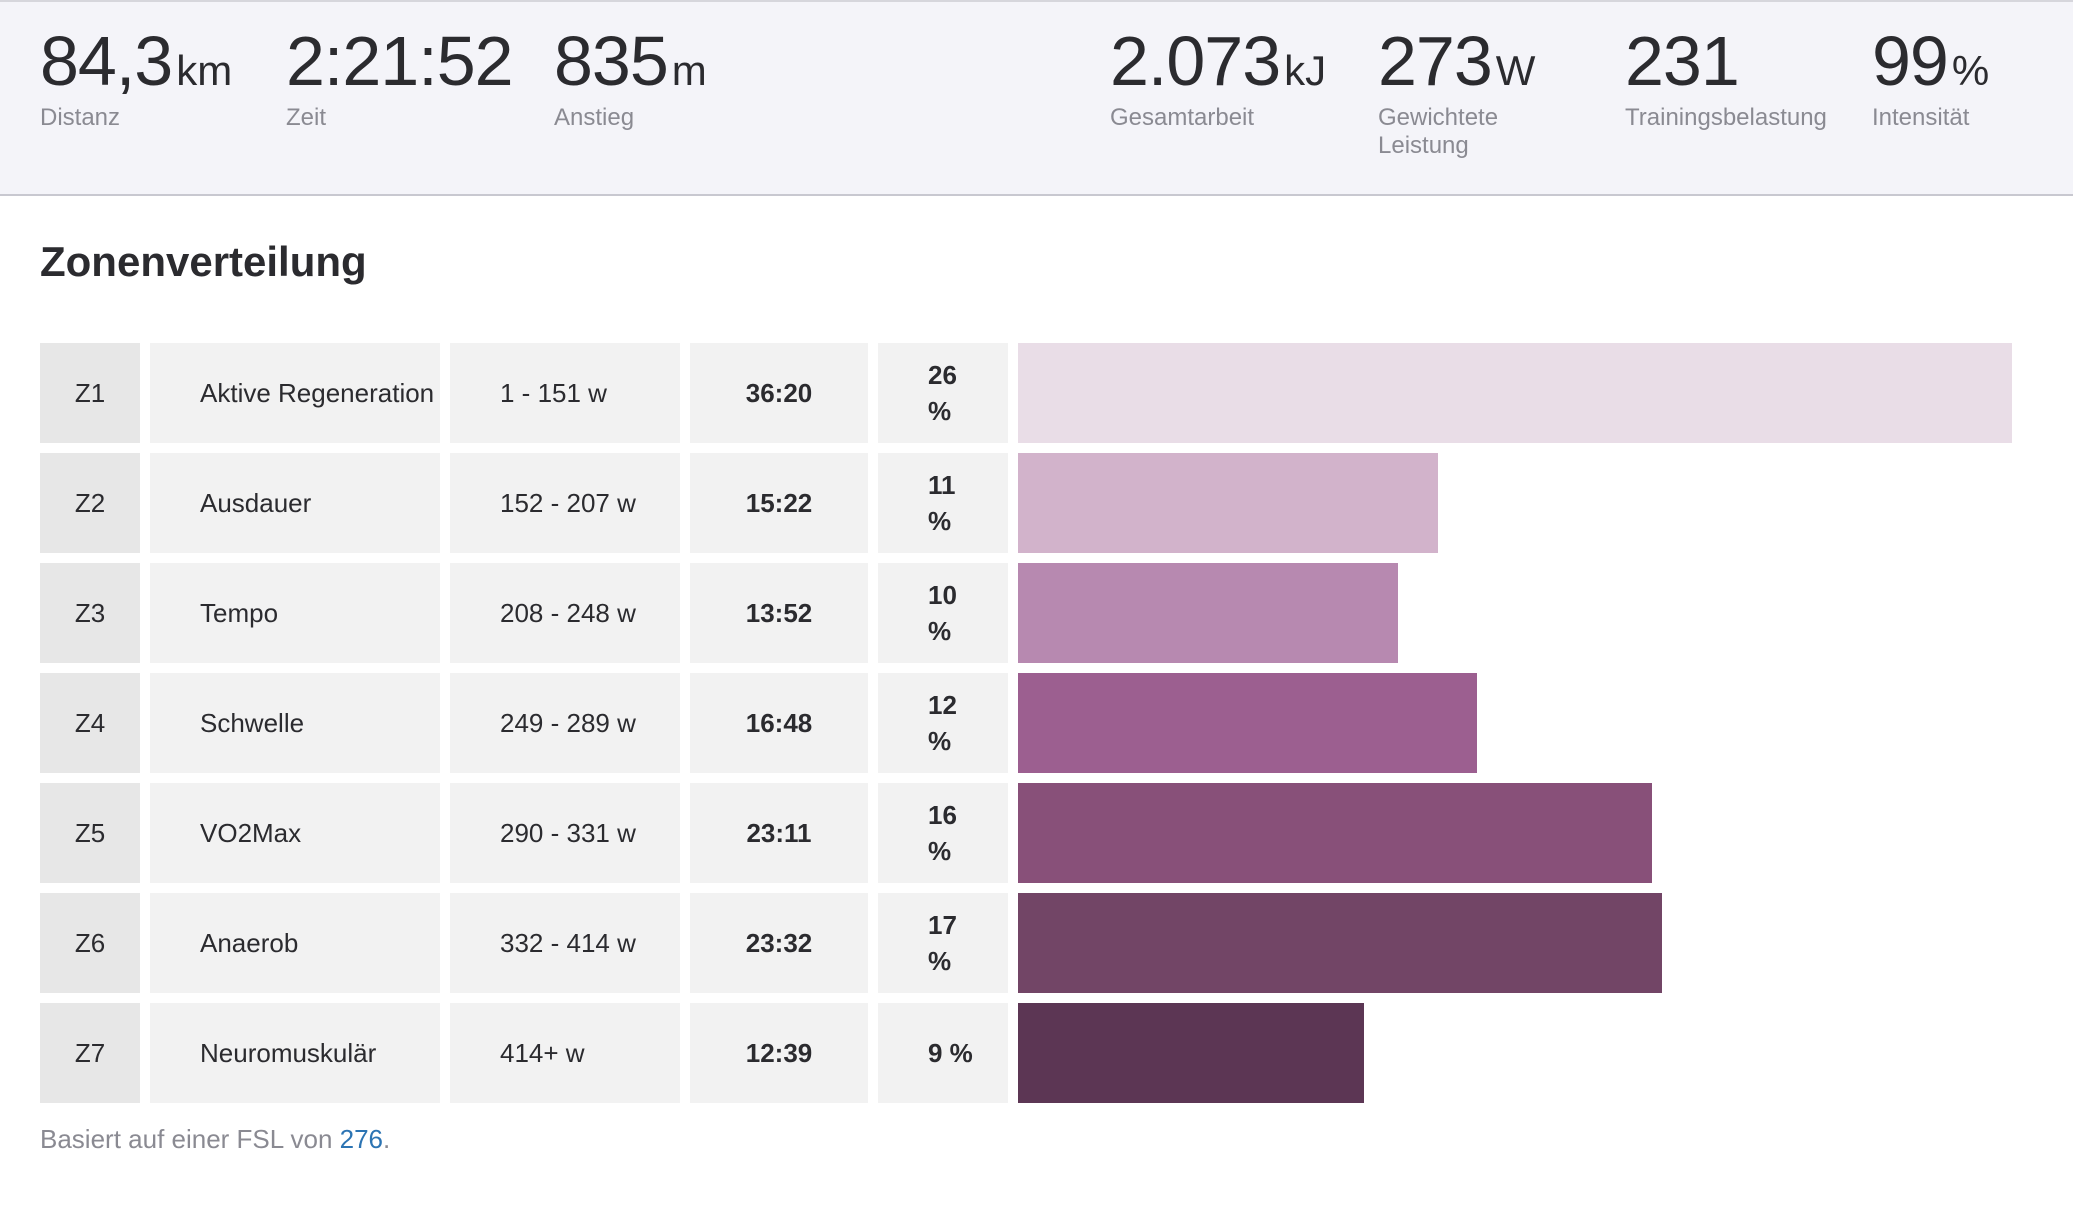  Describe the element at coordinates (90, 723) in the screenshot. I see `zone-id: Z4` at that location.